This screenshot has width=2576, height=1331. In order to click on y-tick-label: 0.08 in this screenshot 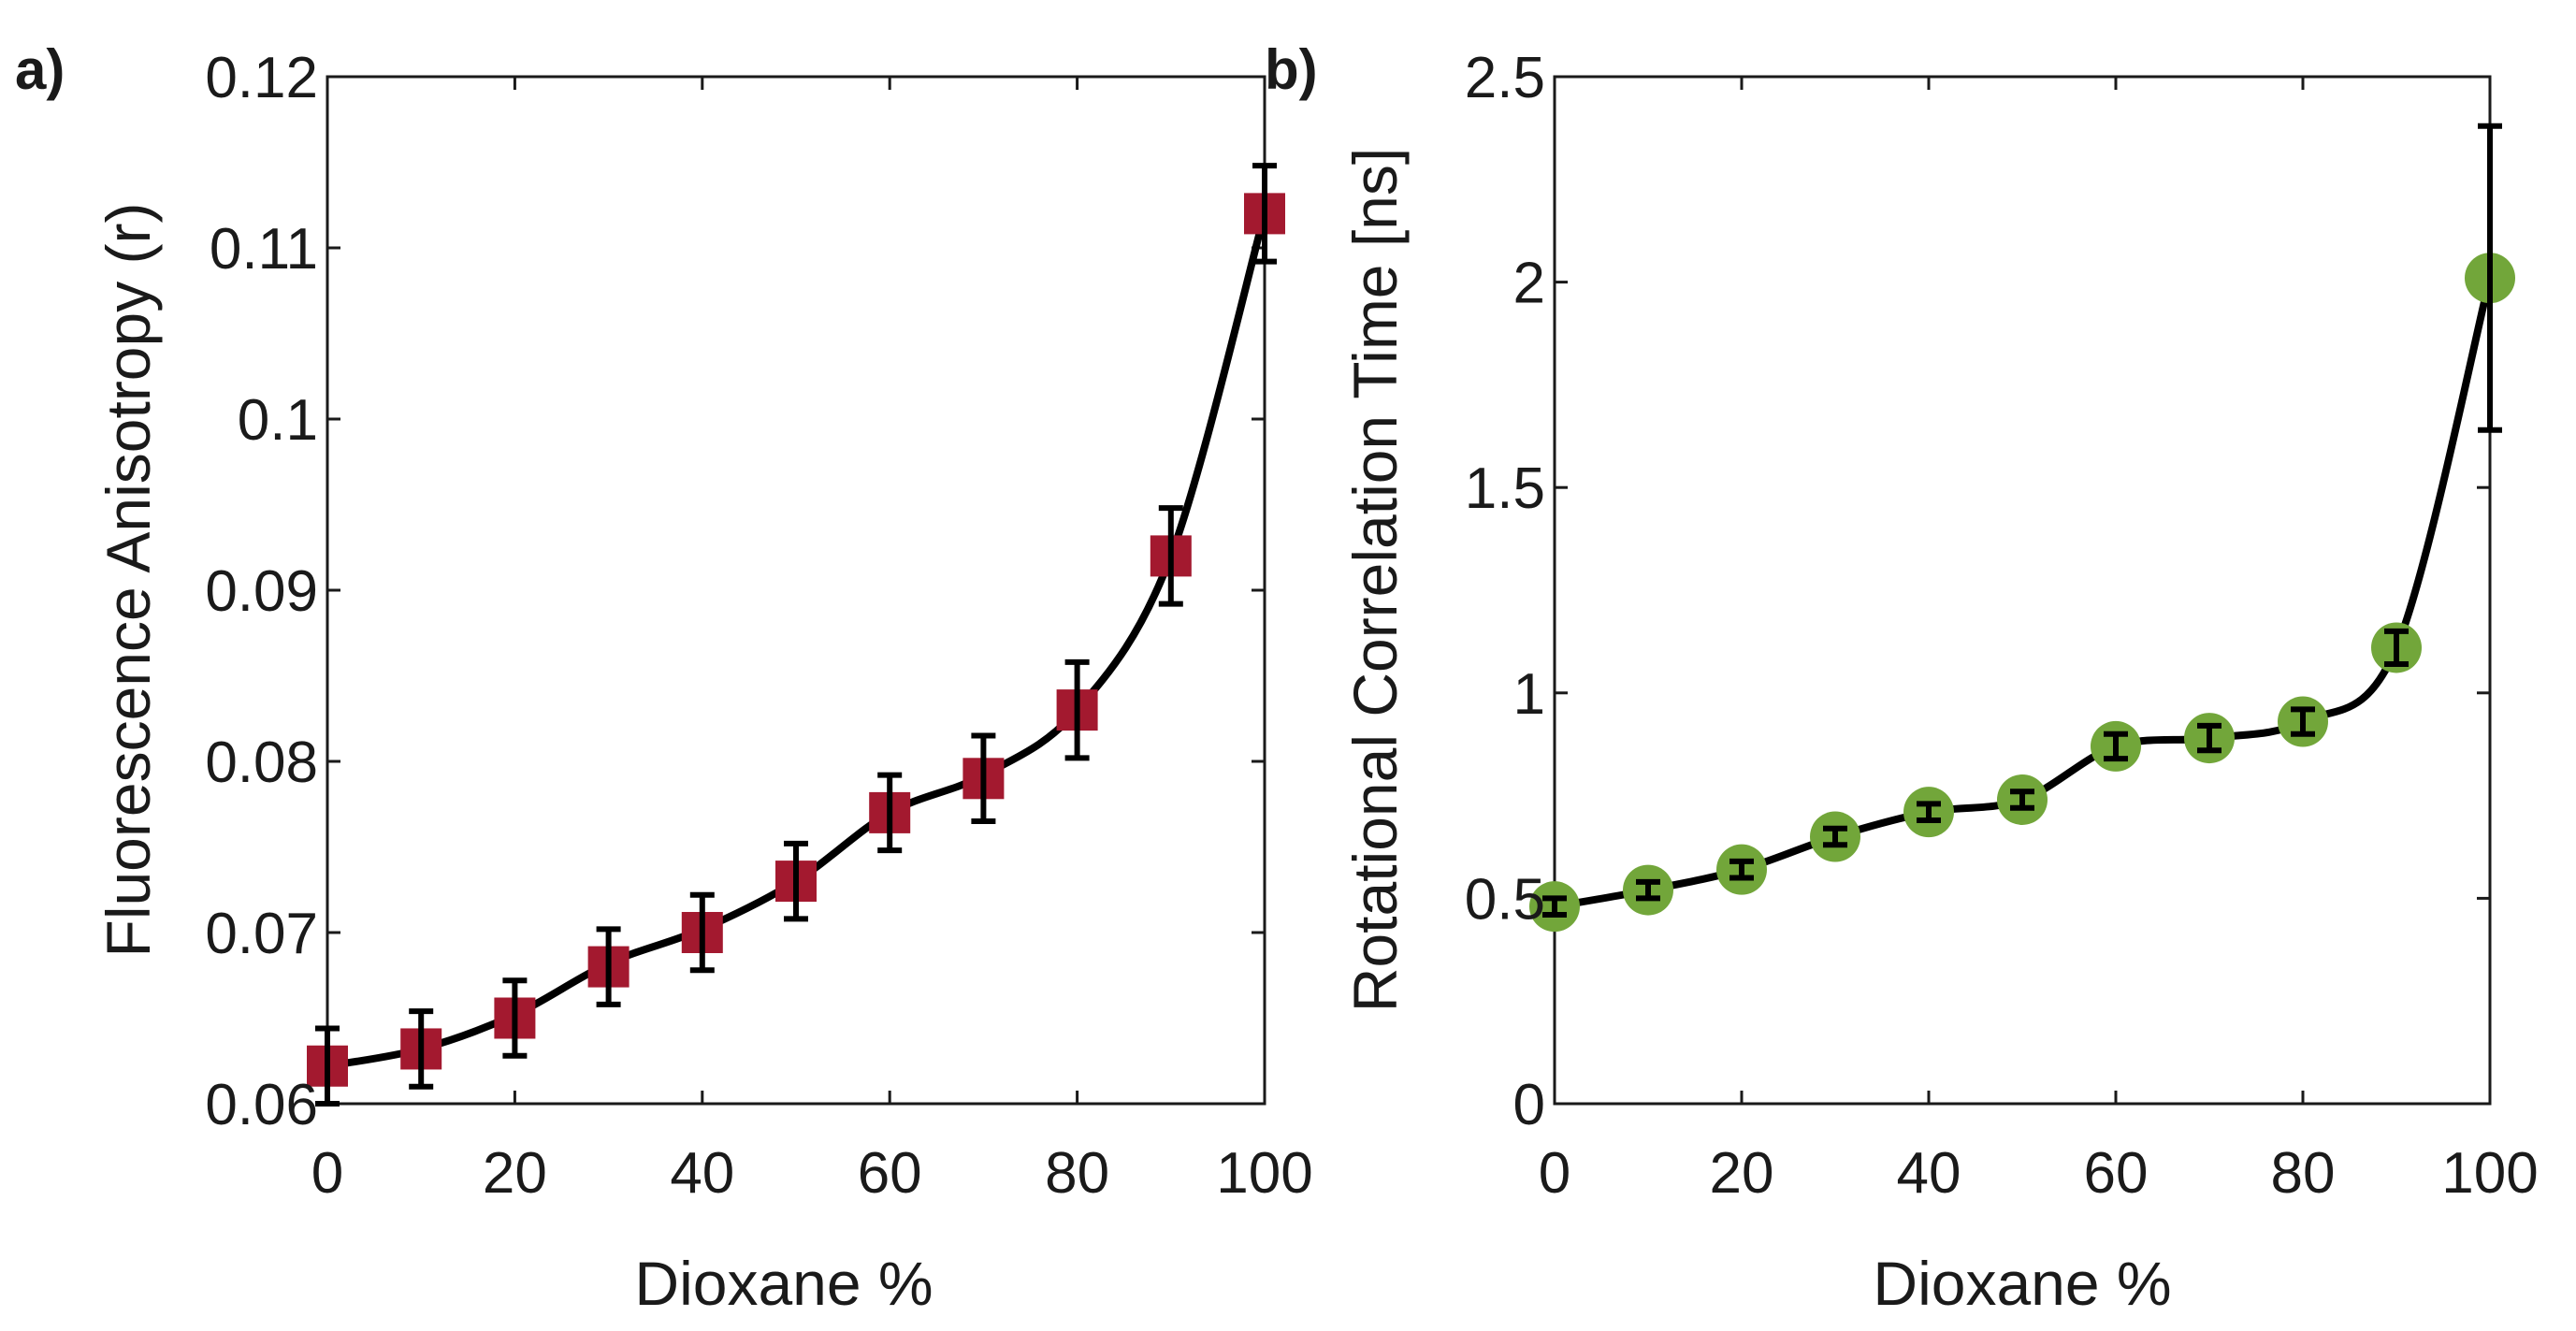, I will do `click(261, 763)`.